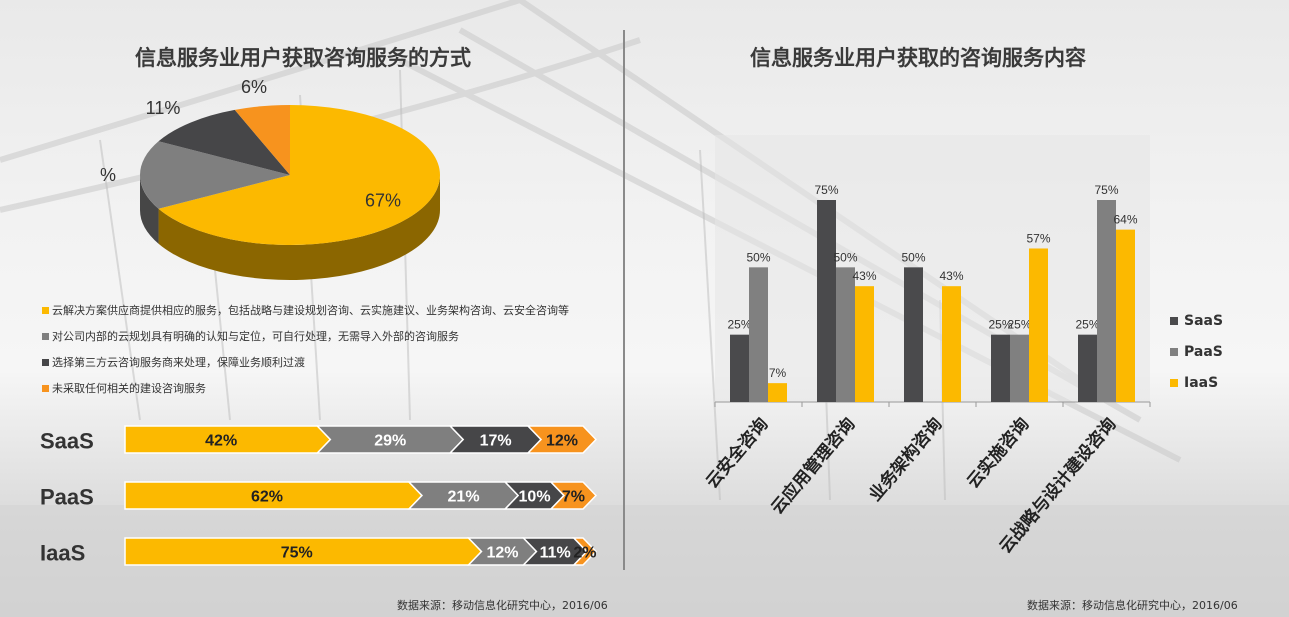 This screenshot has width=1289, height=617. Describe the element at coordinates (737, 453) in the screenshot. I see `category-tick-label: 云安全咨询` at that location.